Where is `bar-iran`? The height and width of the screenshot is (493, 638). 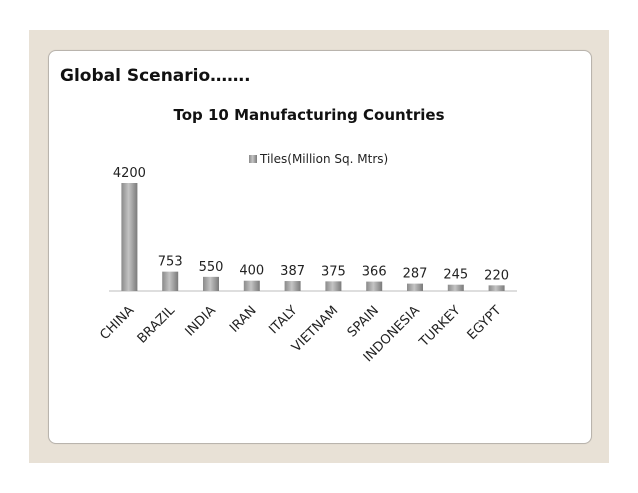
bar-iran is located at coordinates (251, 285).